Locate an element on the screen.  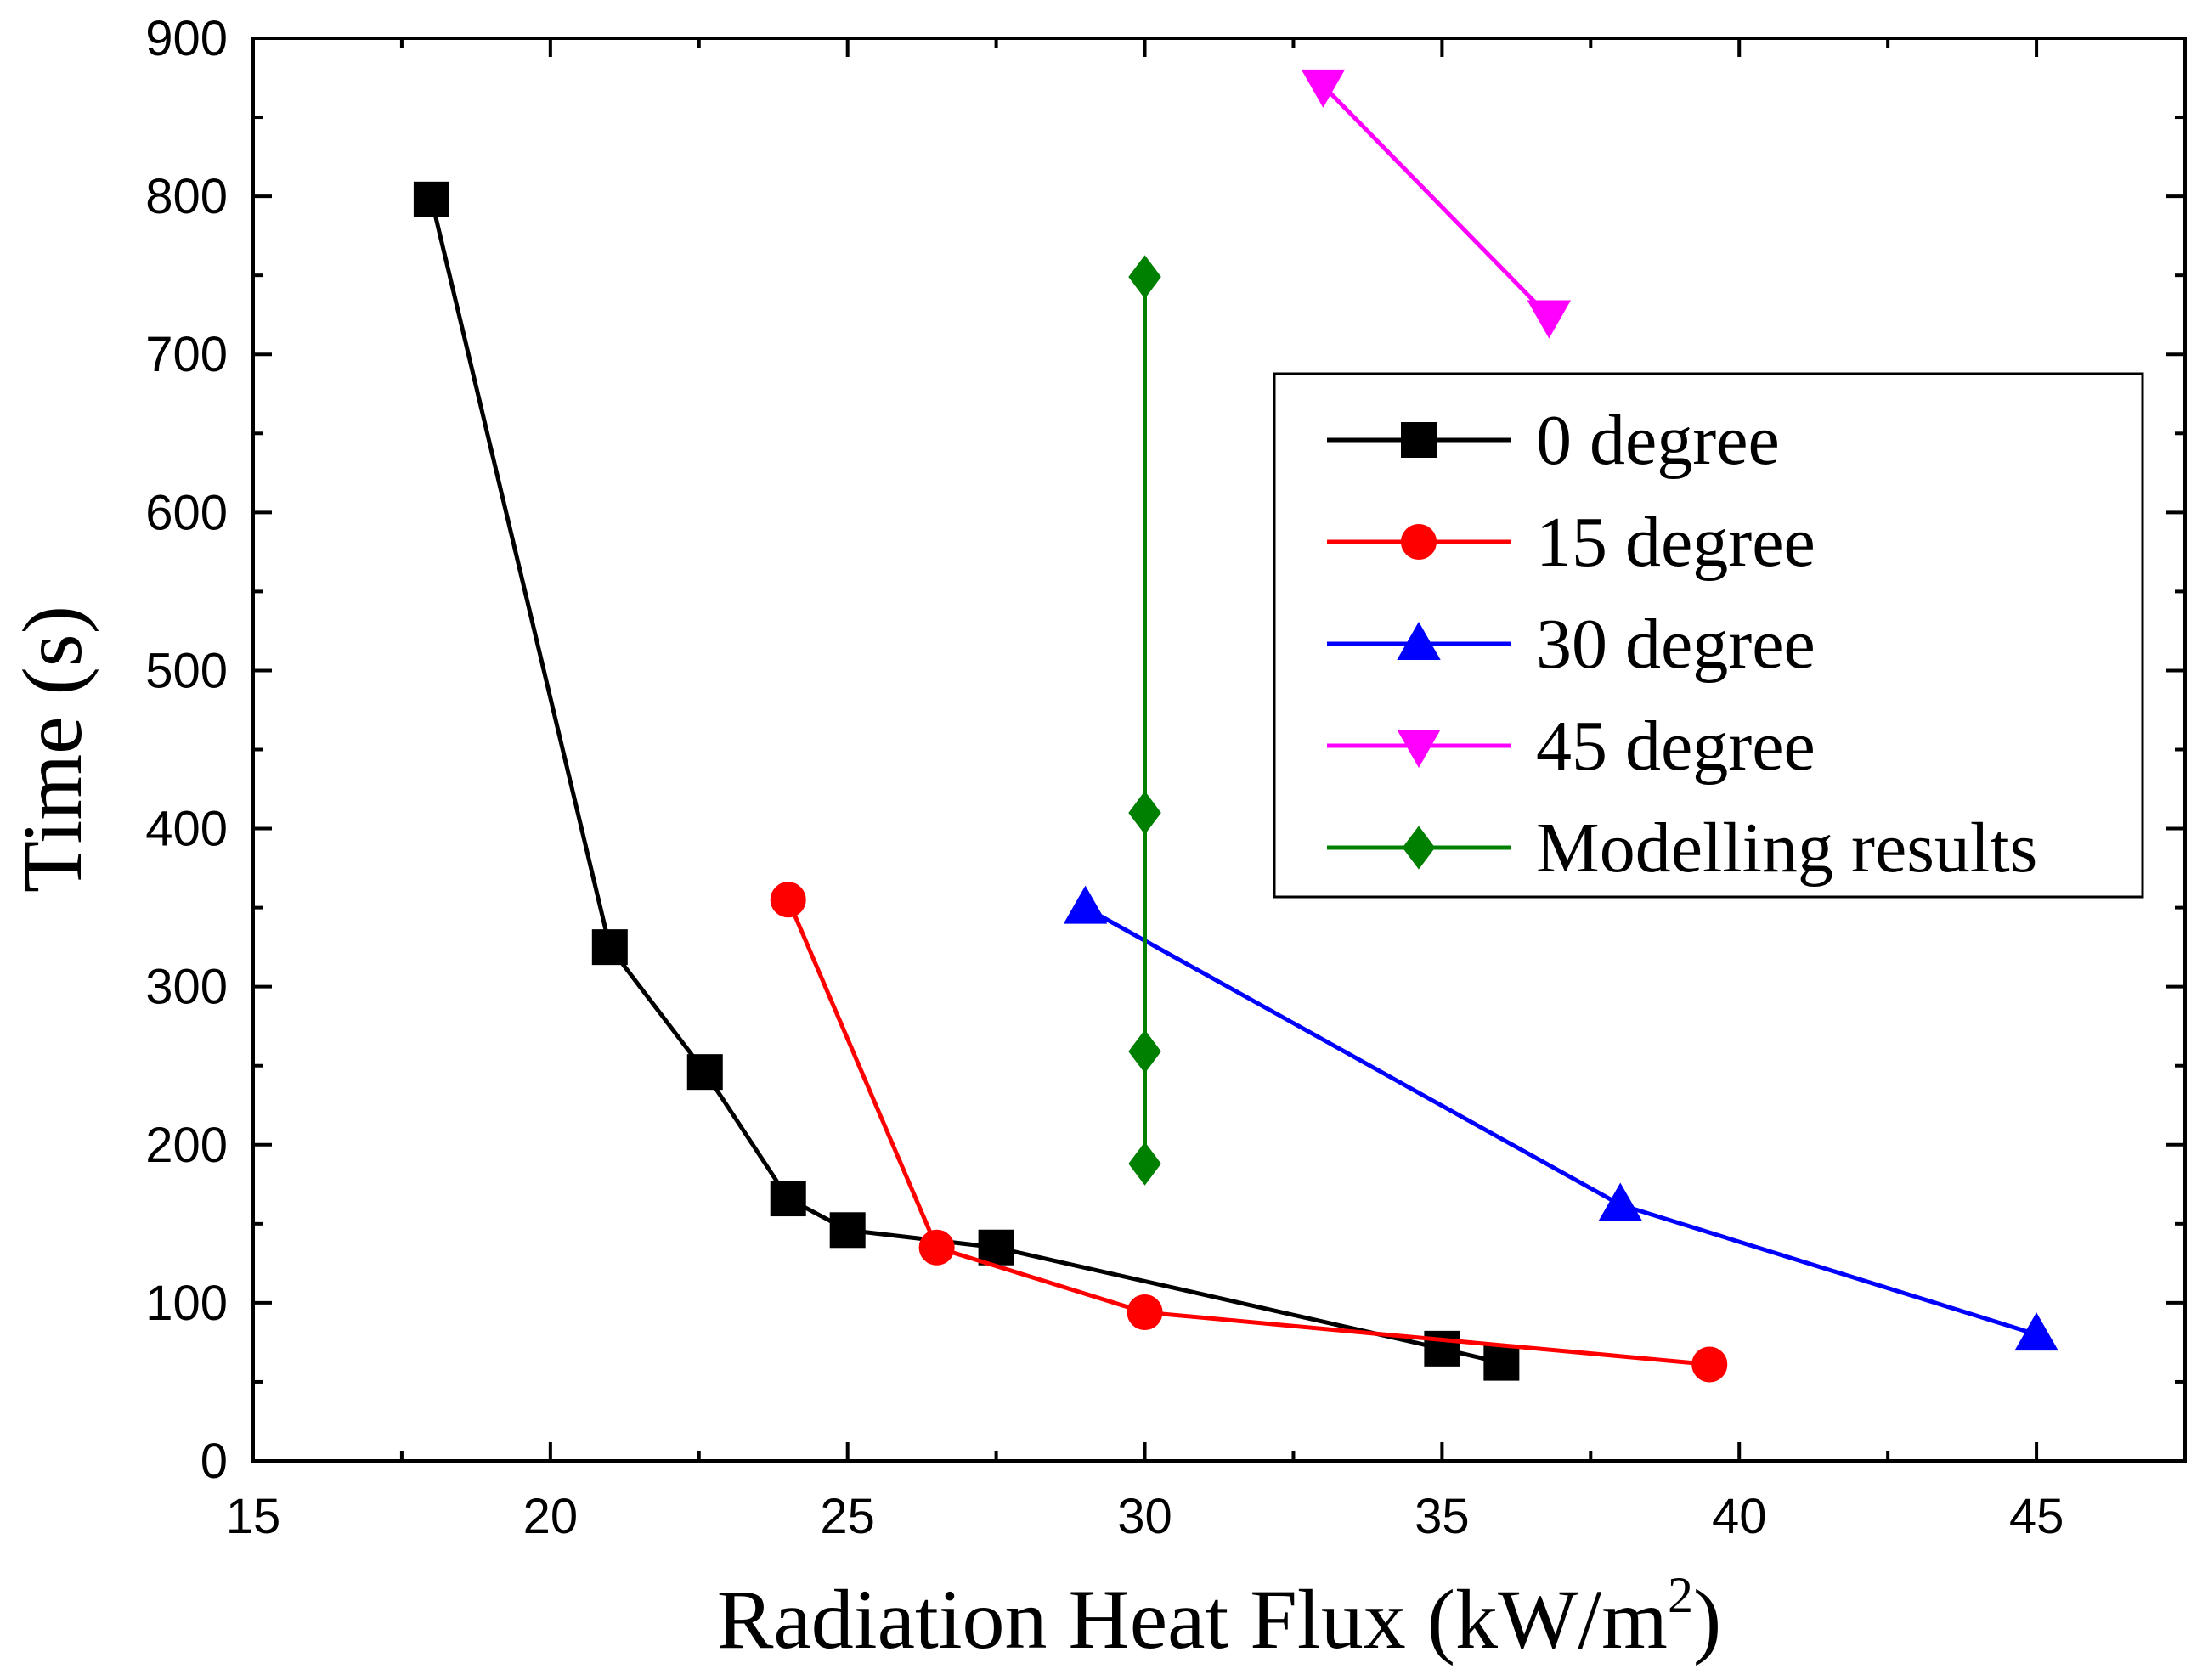
series-modelling-results is located at coordinates (1144, 721).